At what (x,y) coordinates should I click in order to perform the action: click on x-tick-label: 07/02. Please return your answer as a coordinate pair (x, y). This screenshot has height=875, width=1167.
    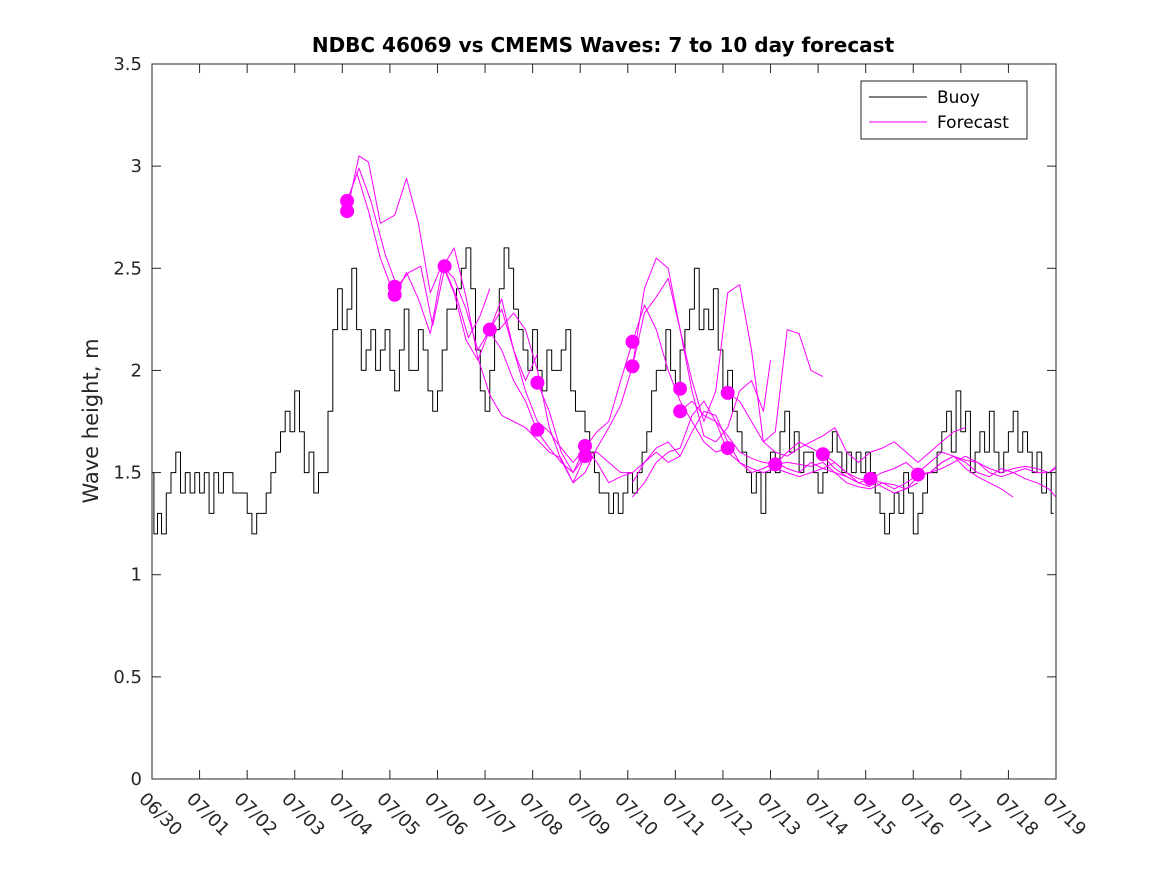
    Looking at the image, I should click on (256, 815).